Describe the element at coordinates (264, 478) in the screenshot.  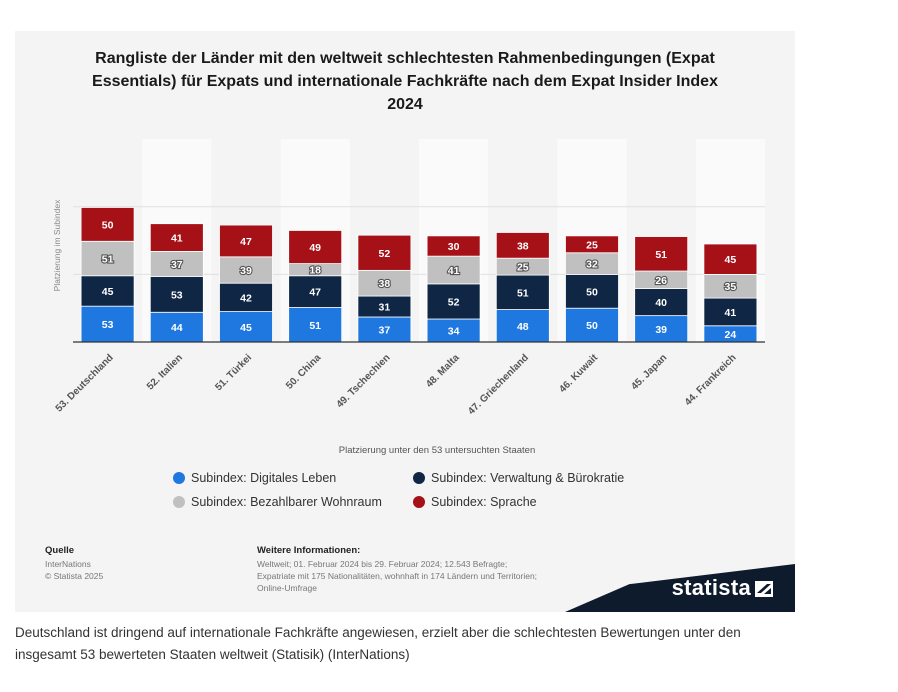
I see `legend-label: Subindex: Digitales Leben` at that location.